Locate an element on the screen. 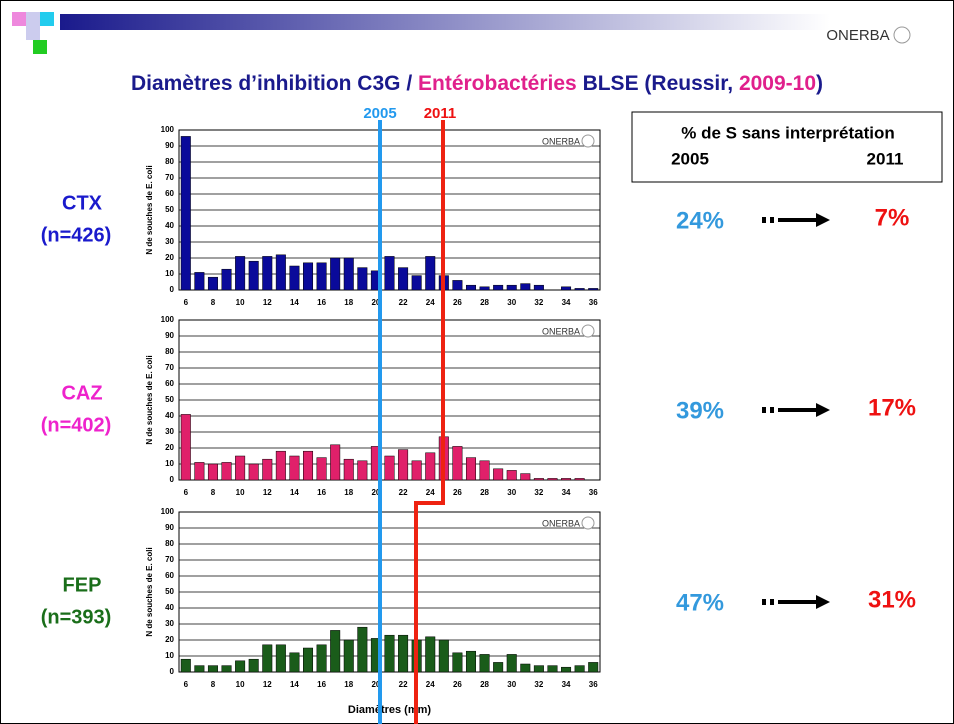  drug-label: CTX is located at coordinates (82, 203).